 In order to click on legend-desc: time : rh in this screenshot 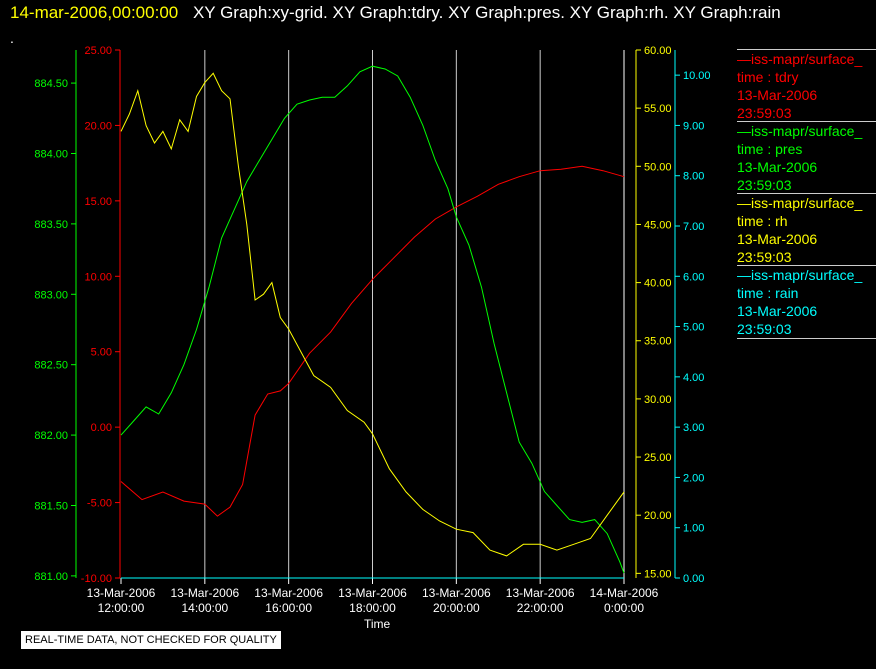, I will do `click(762, 221)`.